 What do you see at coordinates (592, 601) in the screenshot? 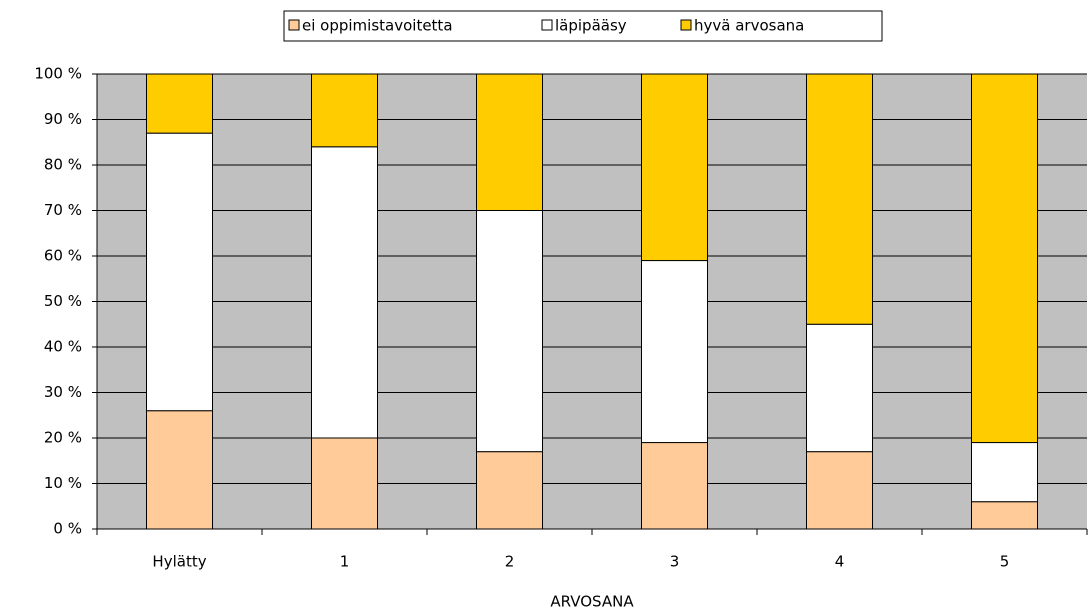
I see `x-axis-title: ARVOSANA` at bounding box center [592, 601].